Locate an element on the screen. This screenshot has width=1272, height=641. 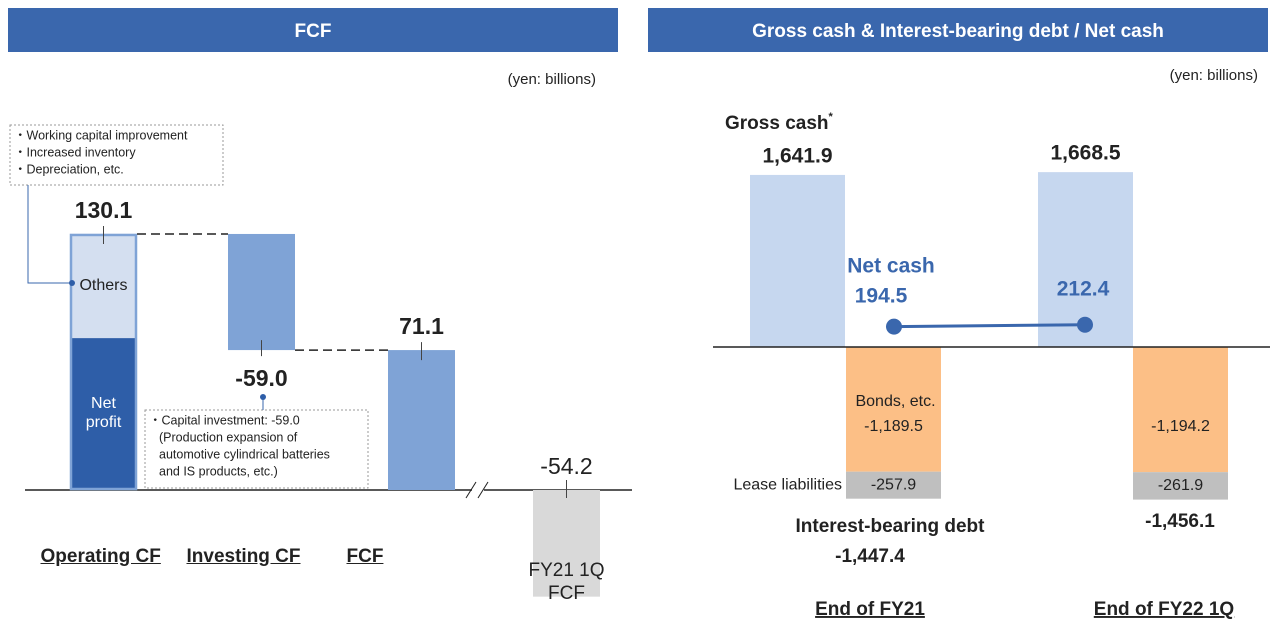
value-label: -257.9 is located at coordinates (893, 484).